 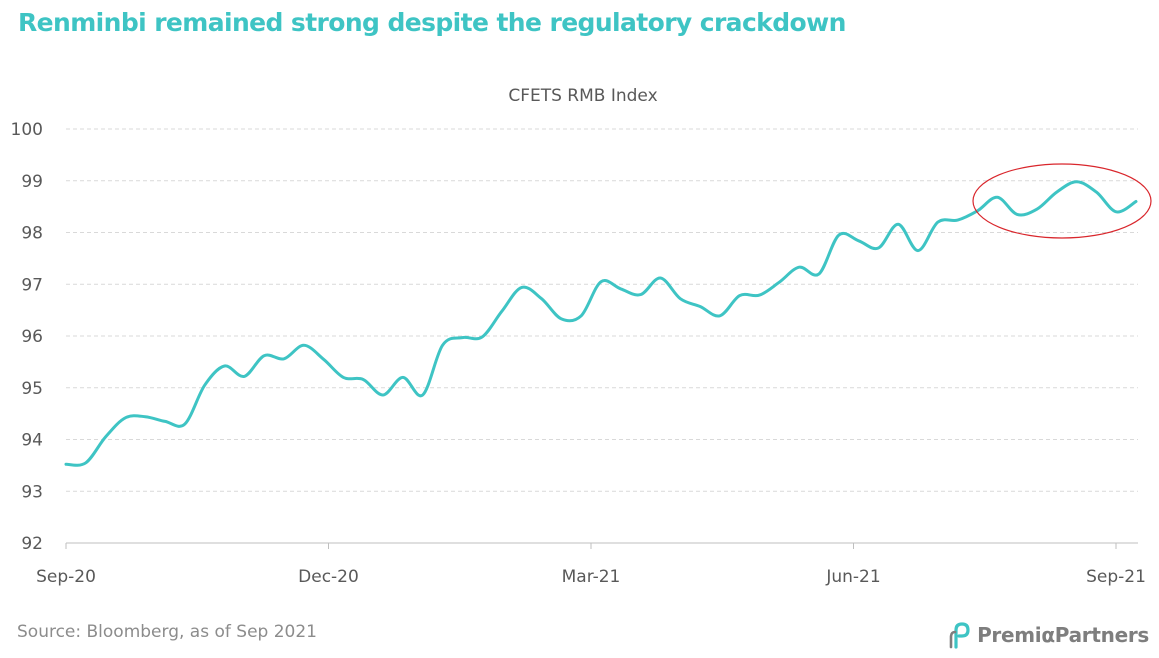 I want to click on x-axis: Sep-20 Dec-20 Mar-21 Jun-21 Sep-21, so click(x=591, y=564).